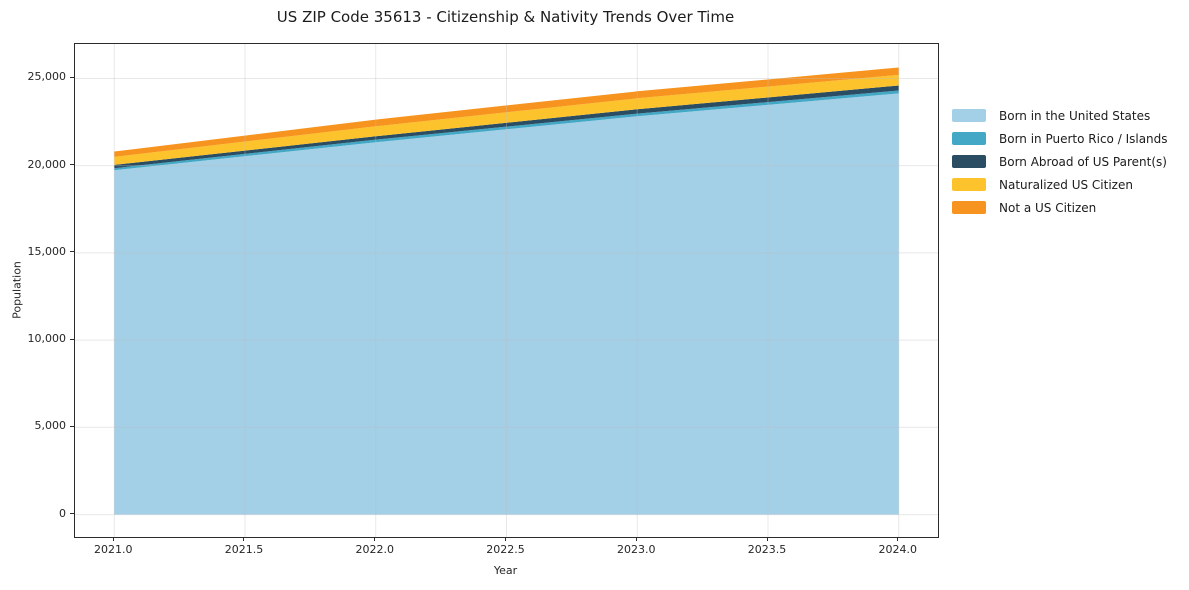 Image resolution: width=1189 pixels, height=590 pixels. I want to click on y-tick-label: 10,000, so click(47, 339).